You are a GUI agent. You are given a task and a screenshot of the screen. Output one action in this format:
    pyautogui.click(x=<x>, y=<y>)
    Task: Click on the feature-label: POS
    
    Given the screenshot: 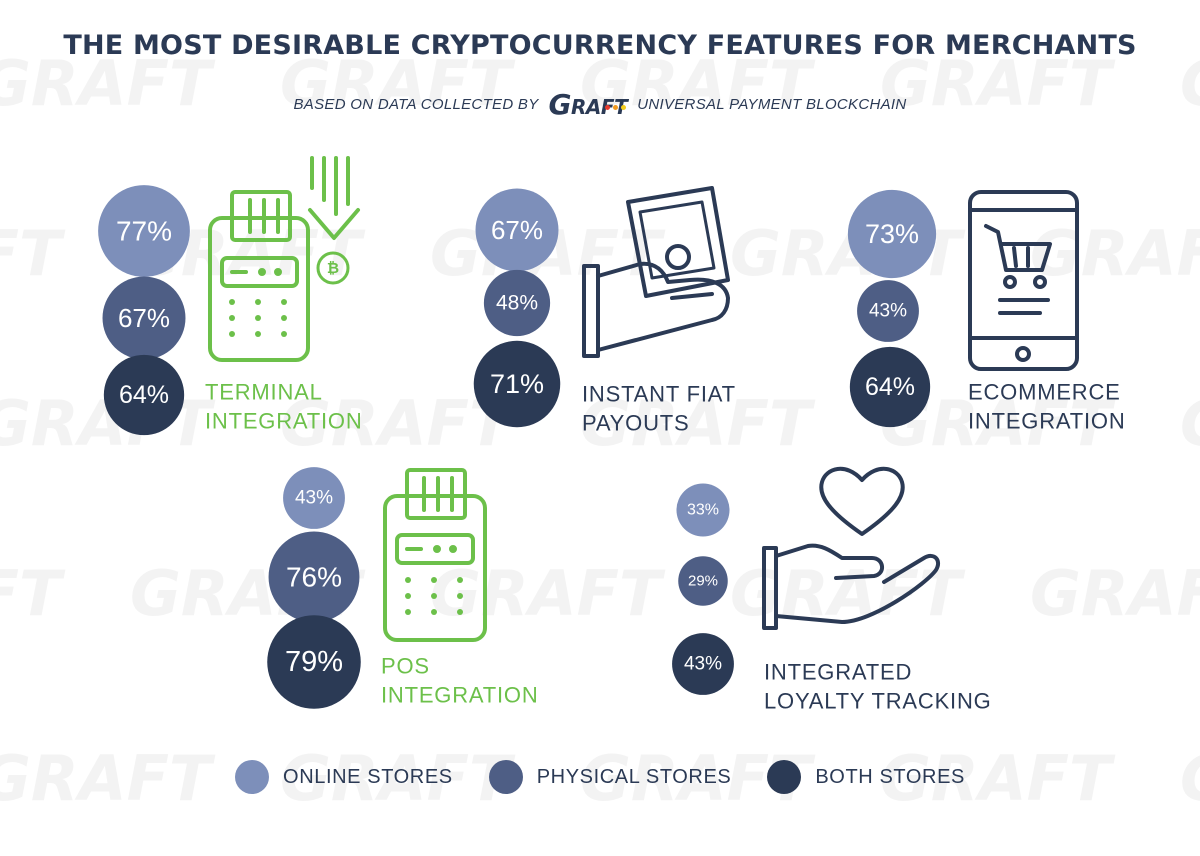 What is the action you would take?
    pyautogui.click(x=405, y=666)
    